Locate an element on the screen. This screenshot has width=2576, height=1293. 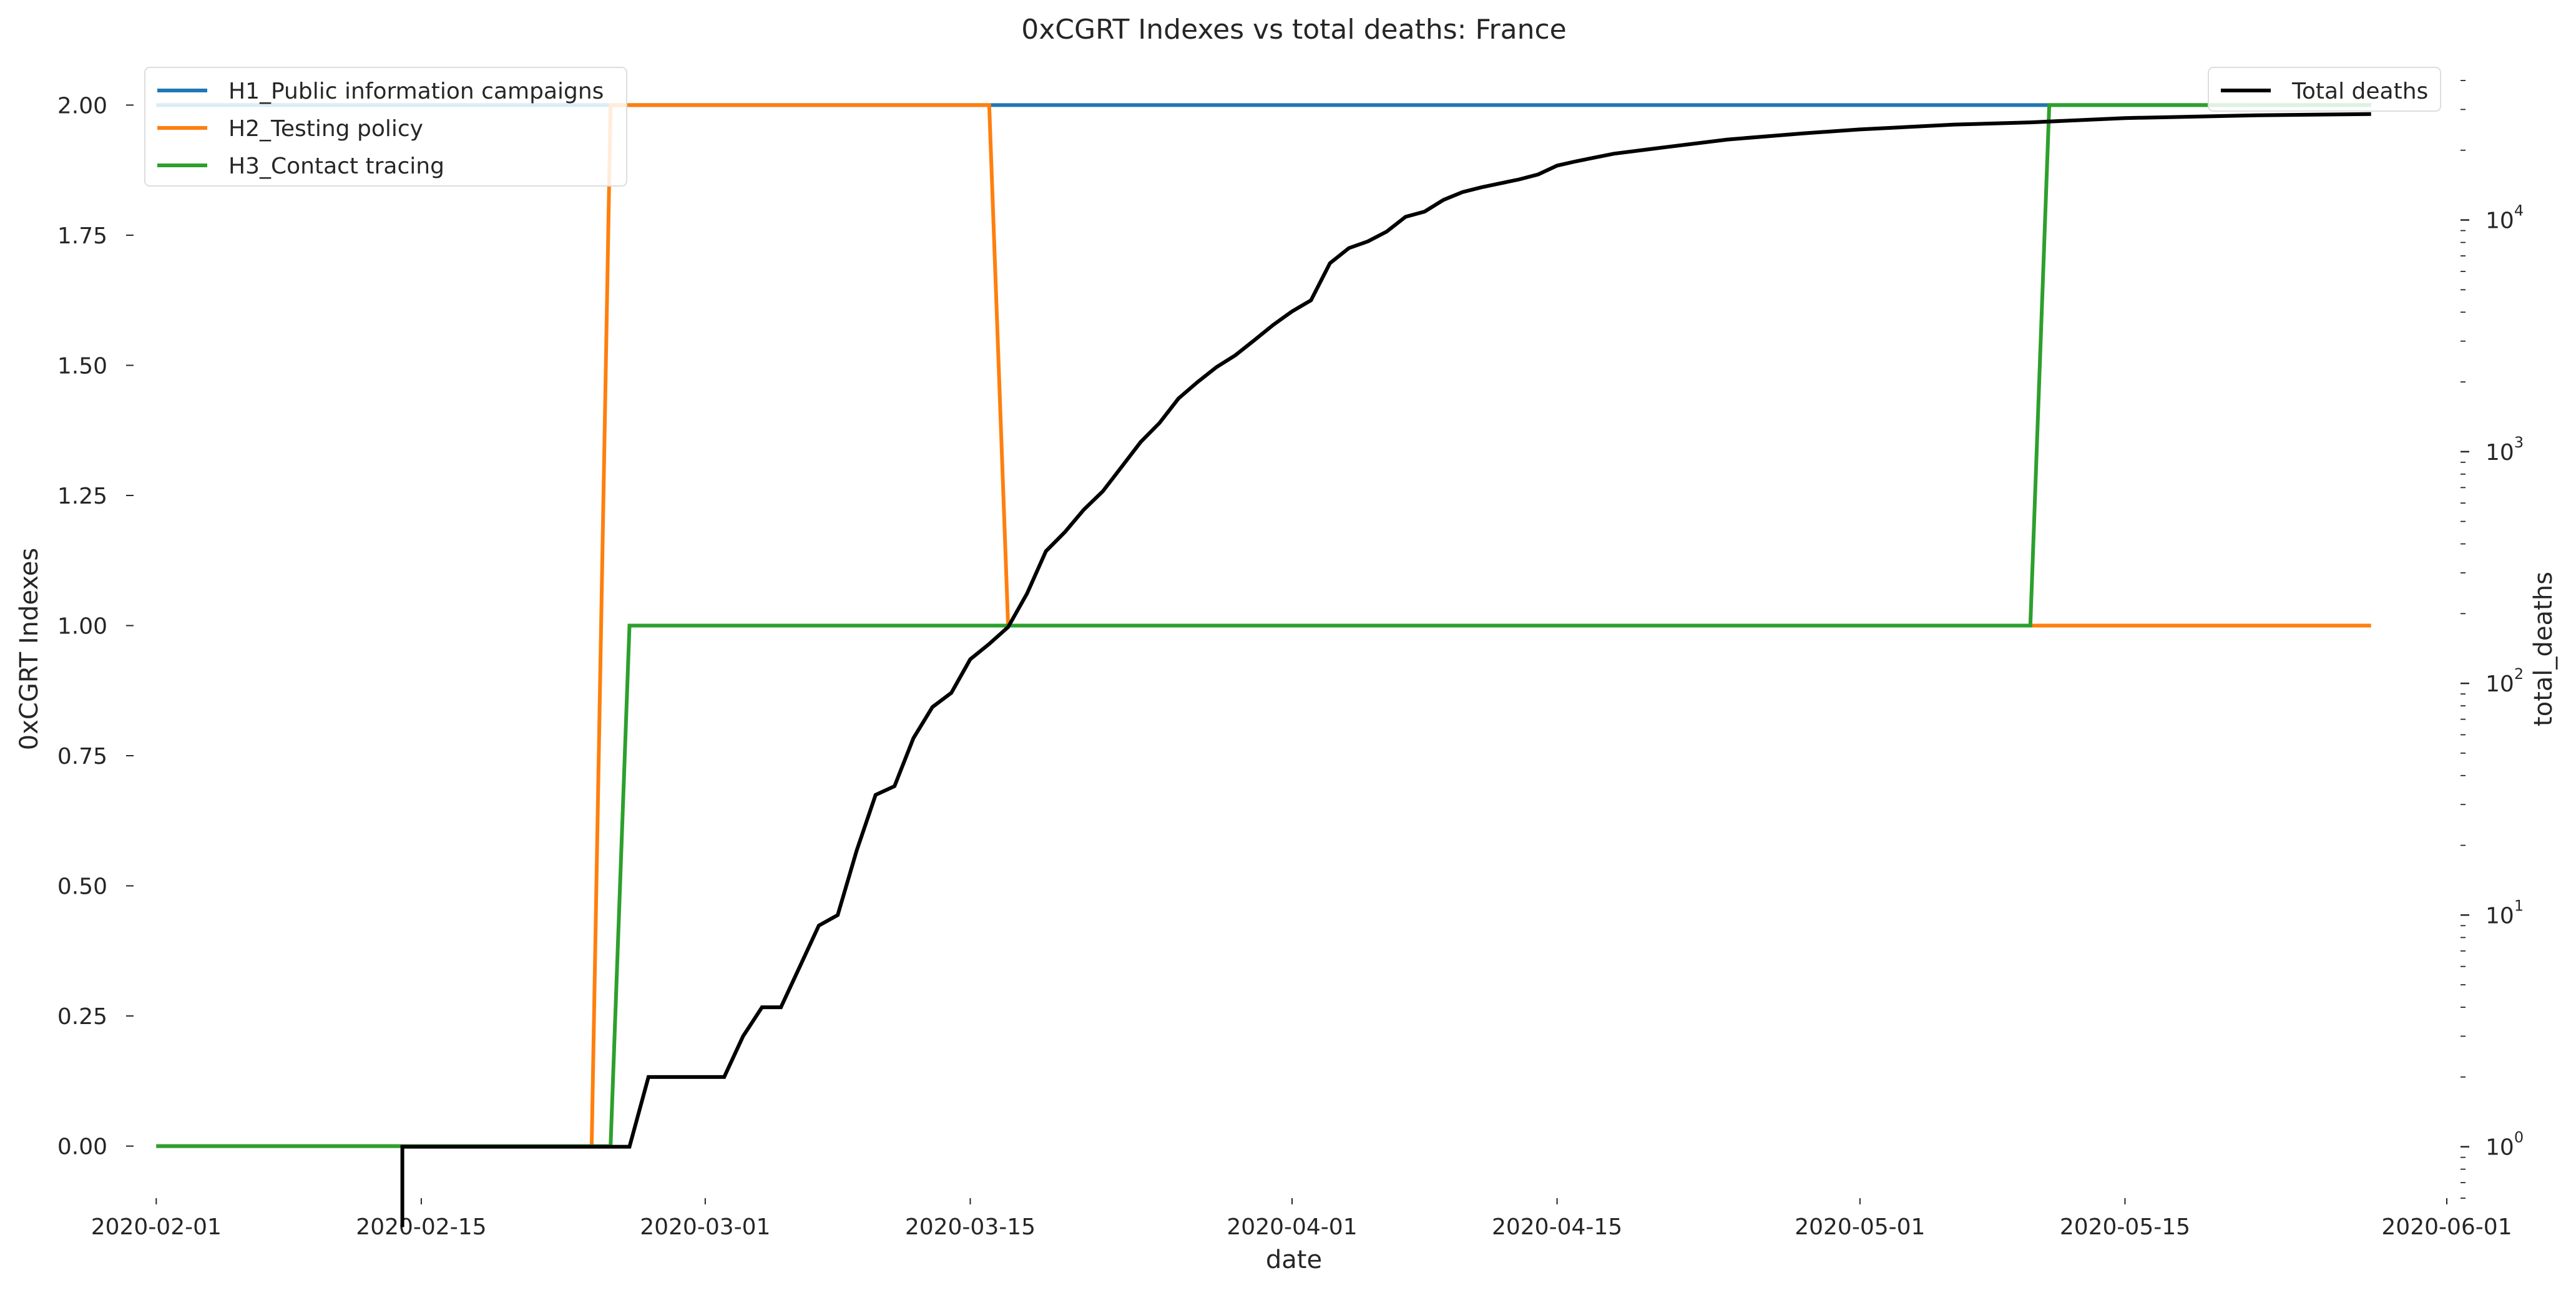
y-left-tick-label: 0.50 is located at coordinates (82, 887).